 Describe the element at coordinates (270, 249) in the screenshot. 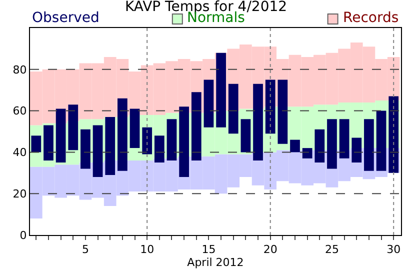

I see `x-tick-label: 20` at that location.